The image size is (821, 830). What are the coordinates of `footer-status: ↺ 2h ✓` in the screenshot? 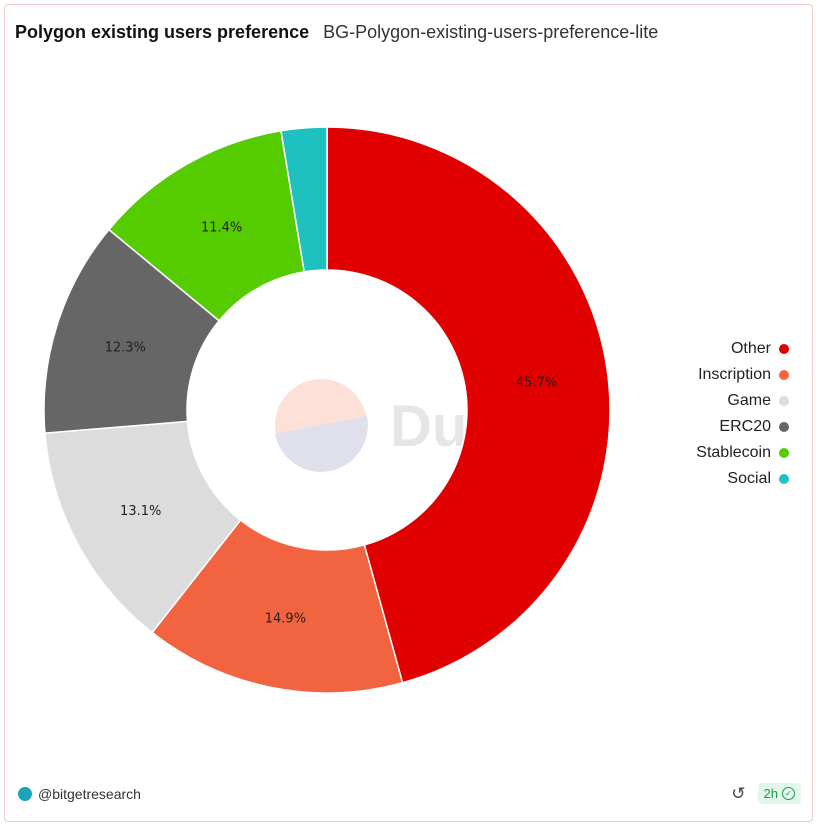 It's located at (766, 793).